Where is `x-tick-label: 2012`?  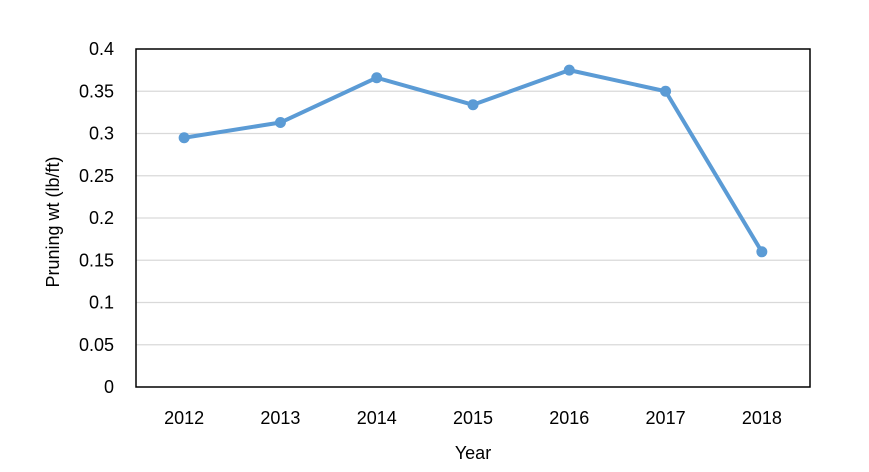 x-tick-label: 2012 is located at coordinates (184, 418).